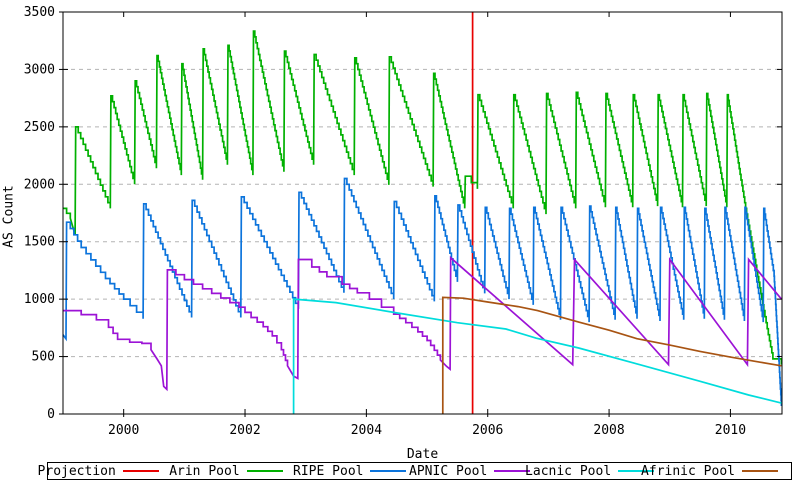  Describe the element at coordinates (244, 430) in the screenshot. I see `x-tick-label: 2002` at that location.